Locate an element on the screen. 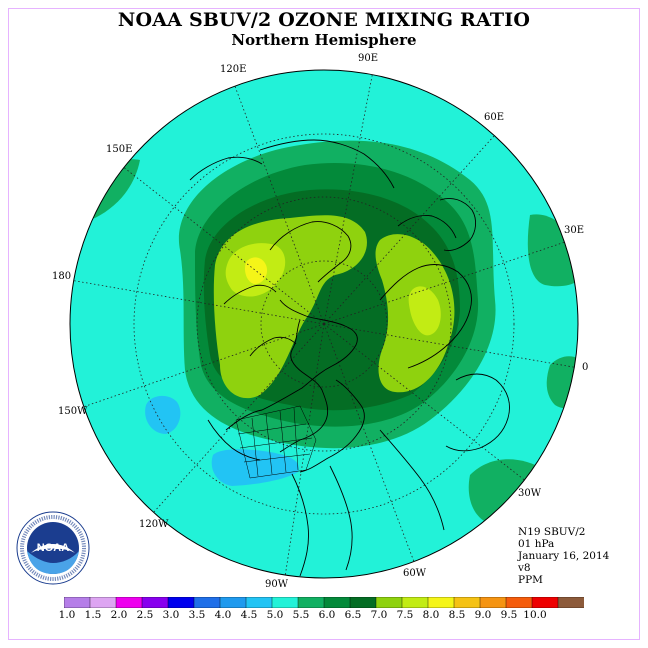 Image resolution: width=648 pixels, height=648 pixels. colorbar-tick-label: 9.5 is located at coordinates (509, 615).